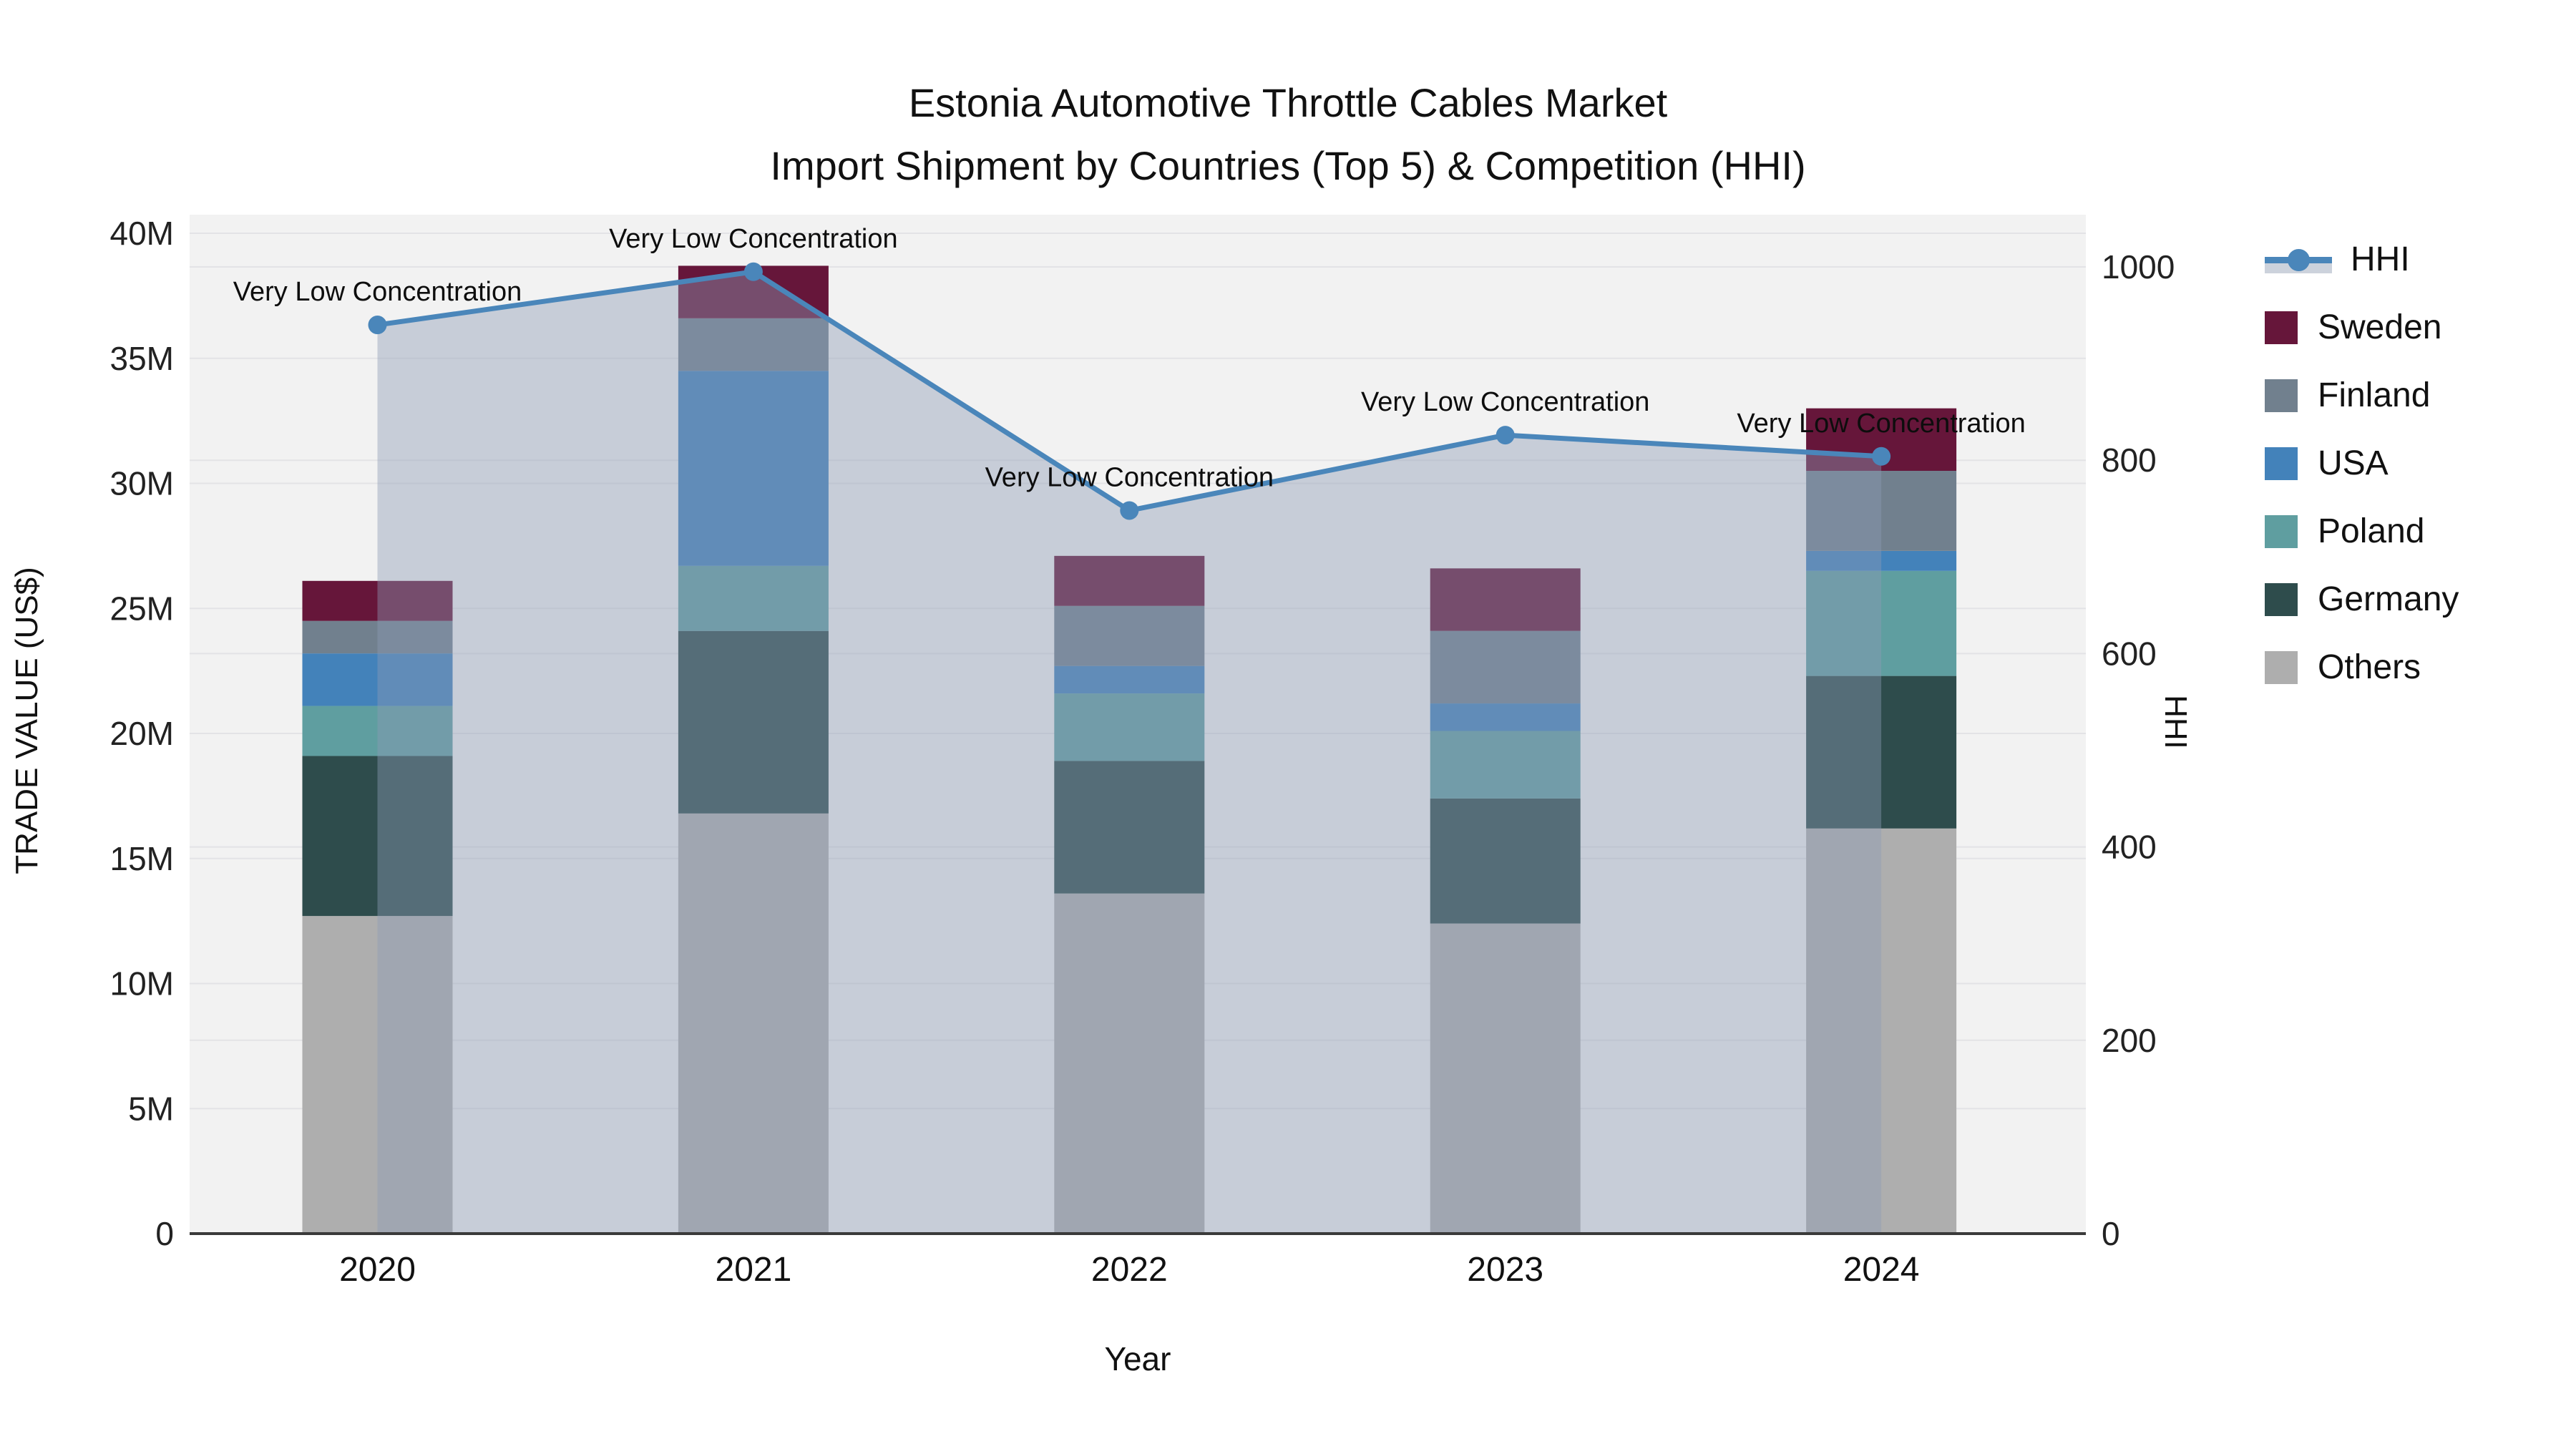 The width and height of the screenshot is (2576, 1449). What do you see at coordinates (1129, 727) in the screenshot?
I see `bar-2022-poland` at bounding box center [1129, 727].